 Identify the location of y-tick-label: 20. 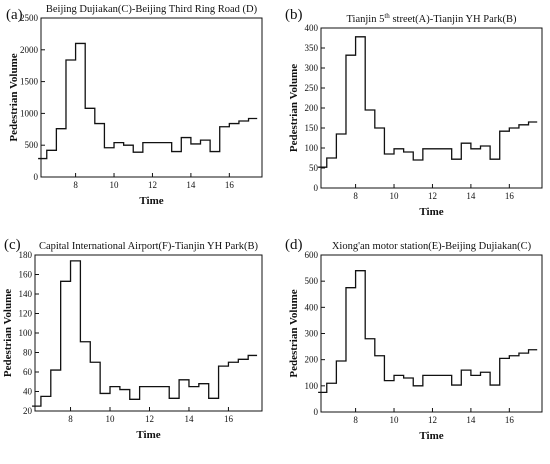
(28, 411).